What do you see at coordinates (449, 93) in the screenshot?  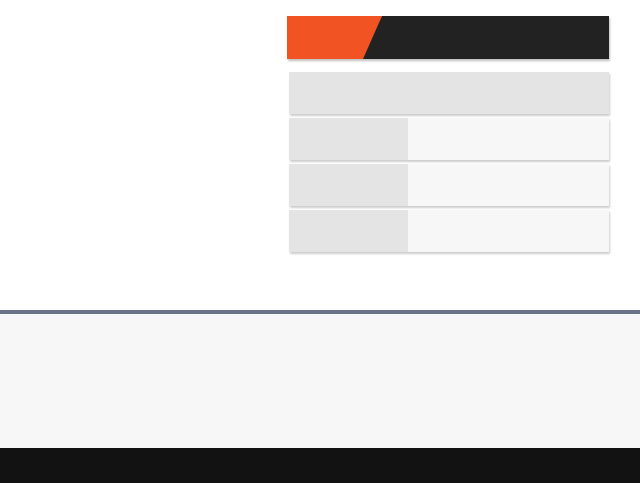 I see `table-heading` at bounding box center [449, 93].